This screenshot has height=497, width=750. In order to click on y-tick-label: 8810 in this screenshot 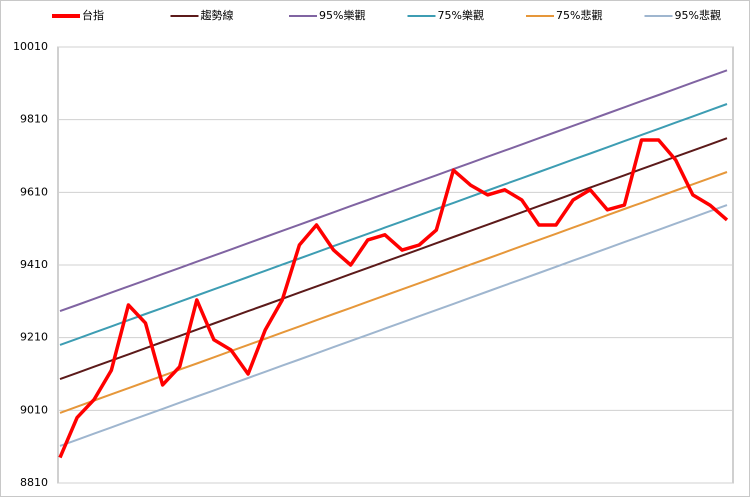, I will do `click(34, 482)`.